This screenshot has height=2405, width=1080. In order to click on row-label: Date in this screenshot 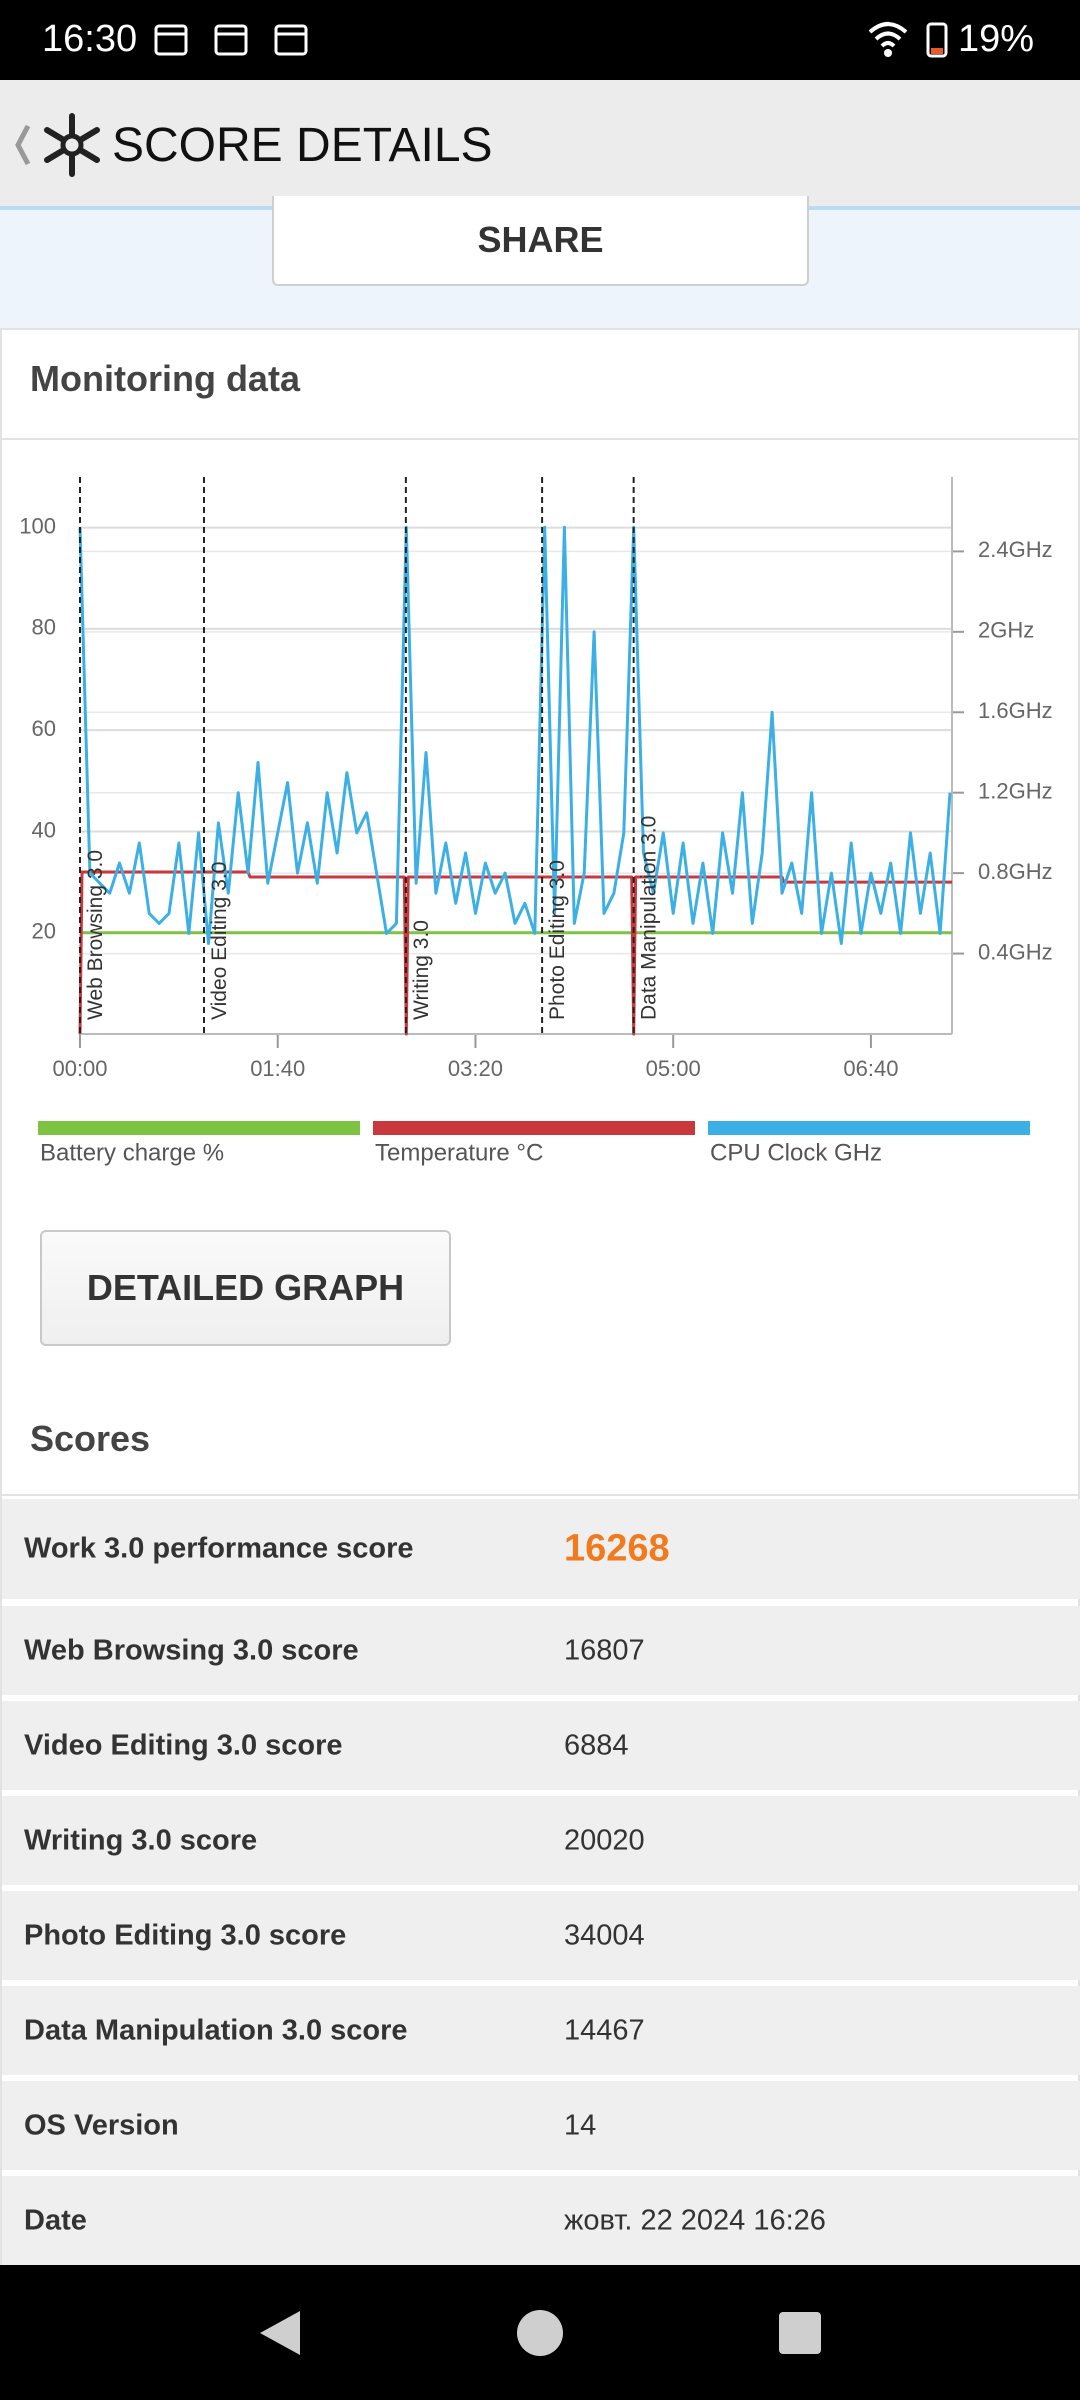, I will do `click(55, 2220)`.